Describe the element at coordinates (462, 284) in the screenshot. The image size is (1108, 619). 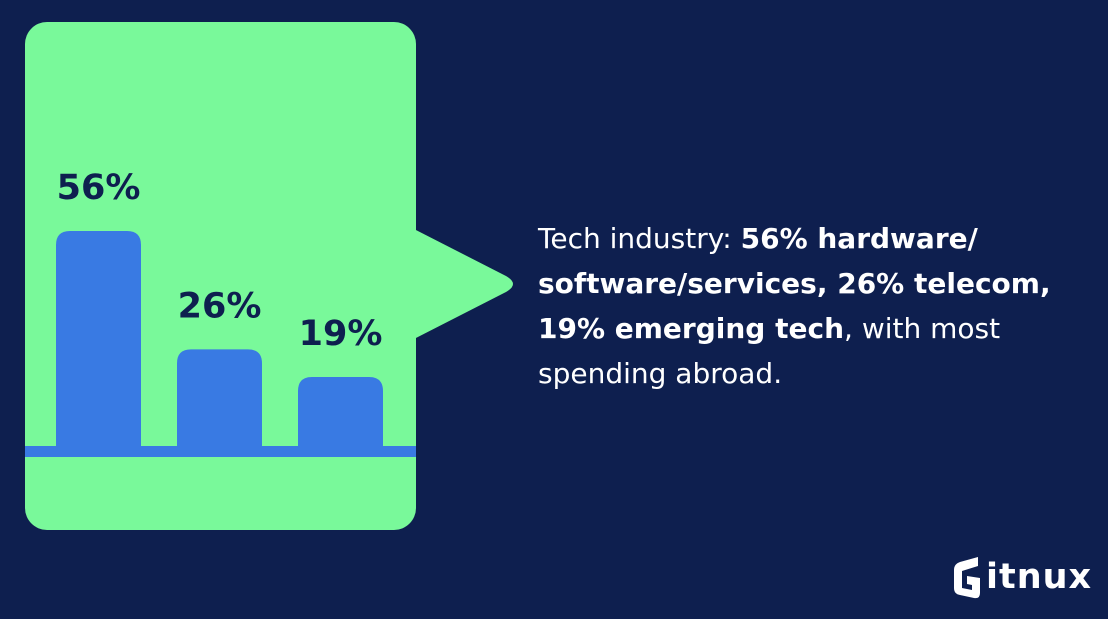
I see `card-pointer` at that location.